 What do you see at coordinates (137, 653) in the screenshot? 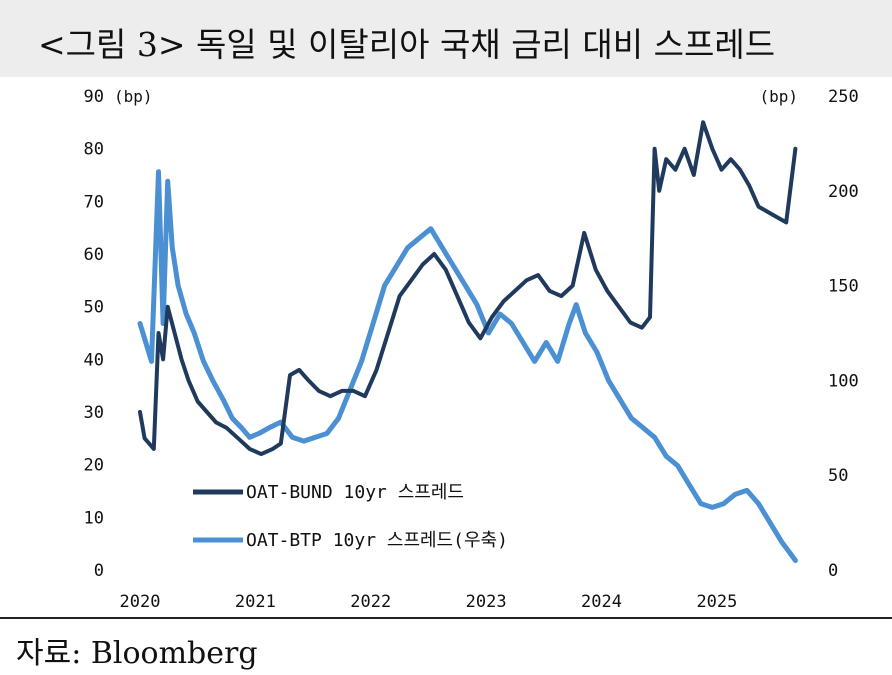
I see `source-note: 자료: Bloomberg` at bounding box center [137, 653].